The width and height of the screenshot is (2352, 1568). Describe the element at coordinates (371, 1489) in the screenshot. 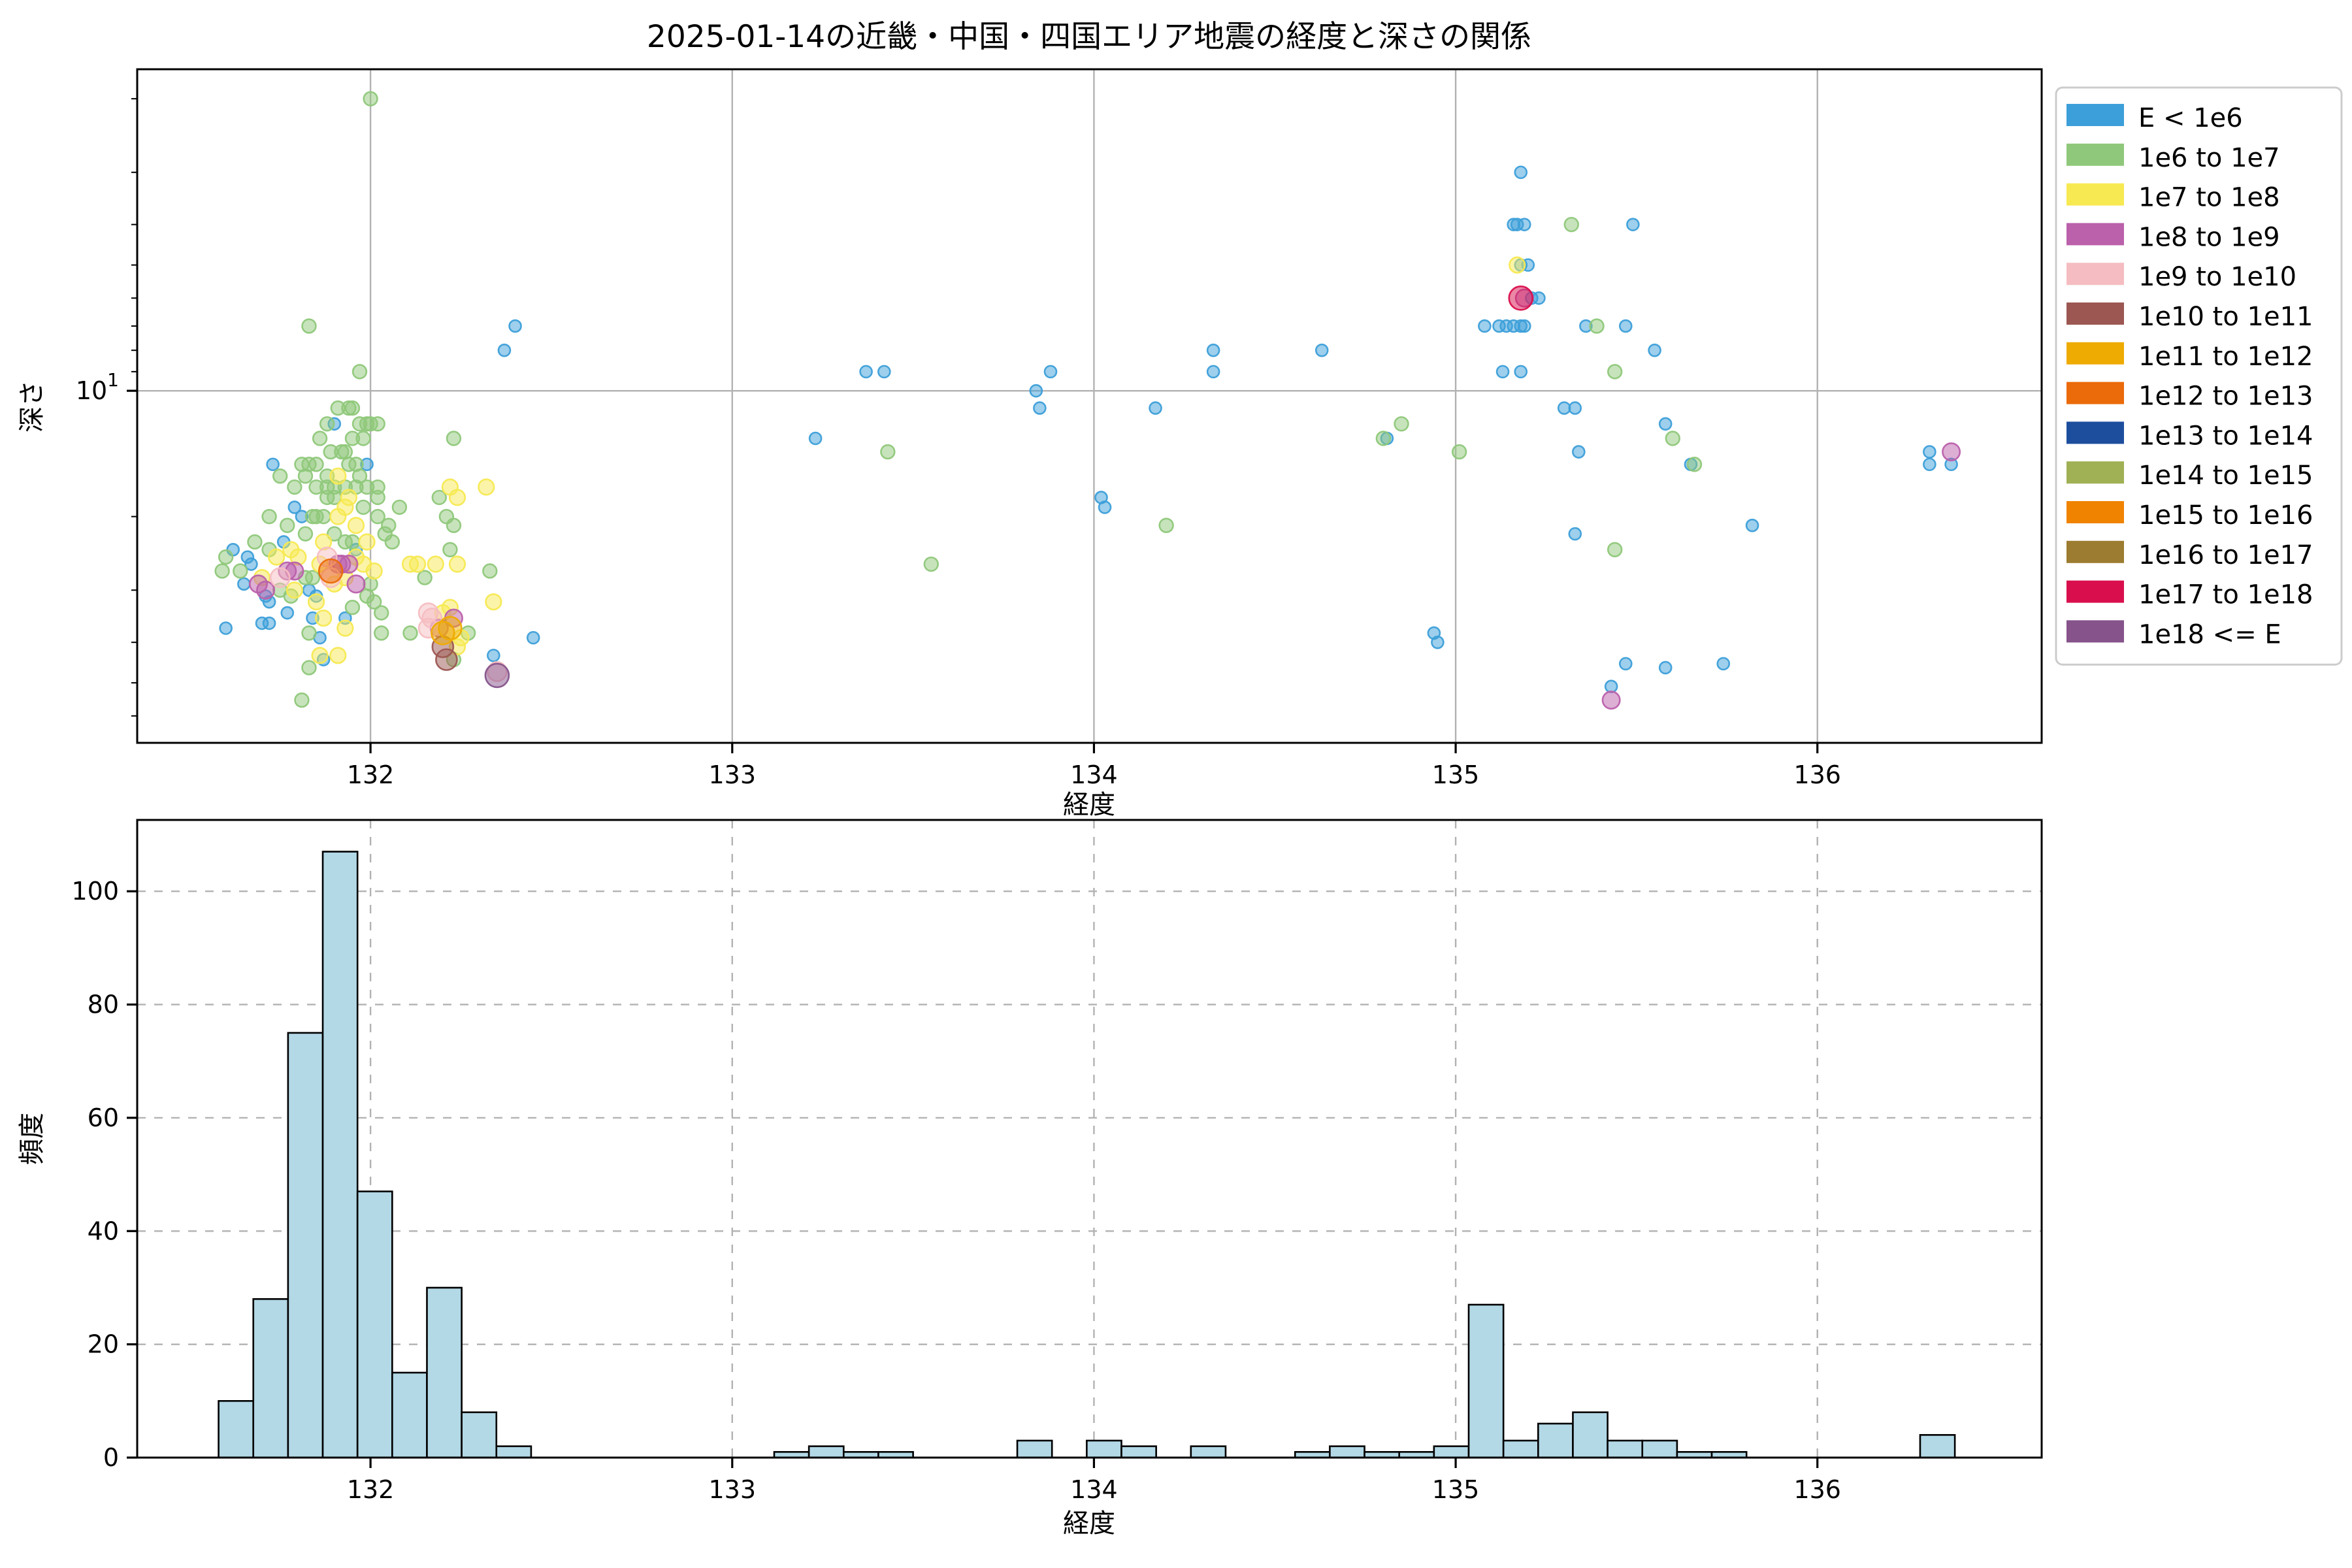

I see `histogram-x-tick-label: 132` at that location.